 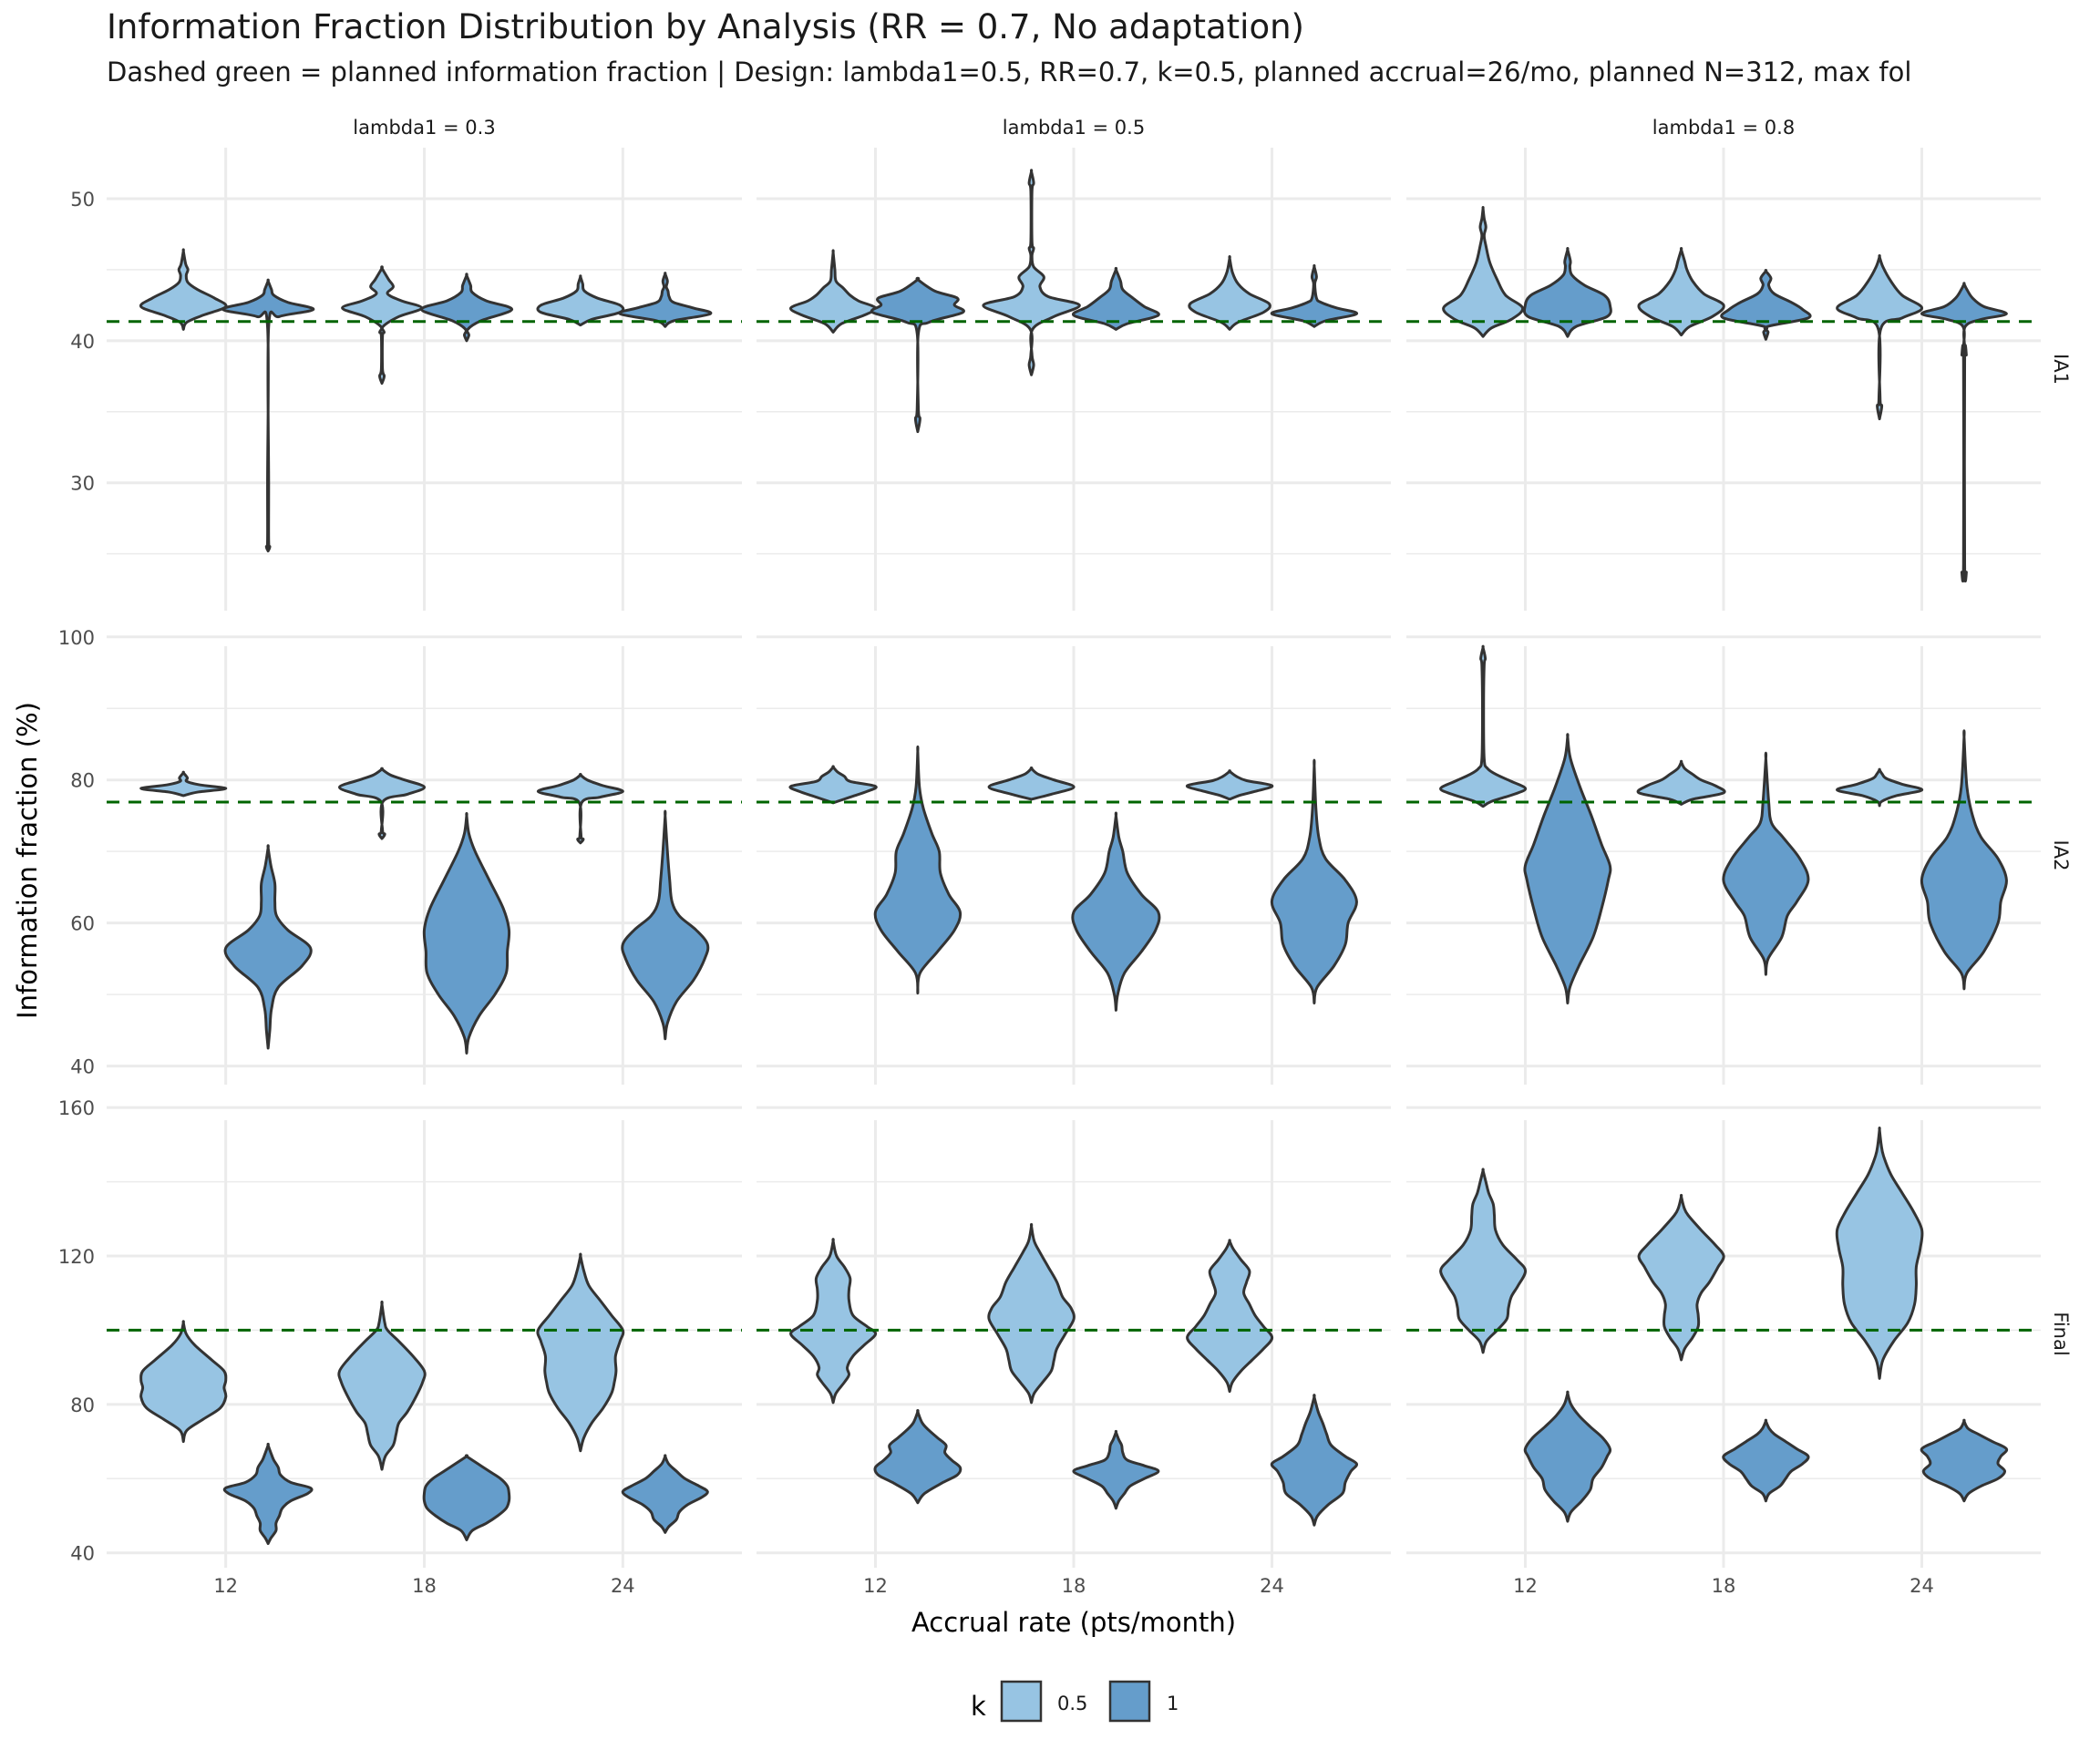 I want to click on legend-title: k, so click(x=978, y=1706).